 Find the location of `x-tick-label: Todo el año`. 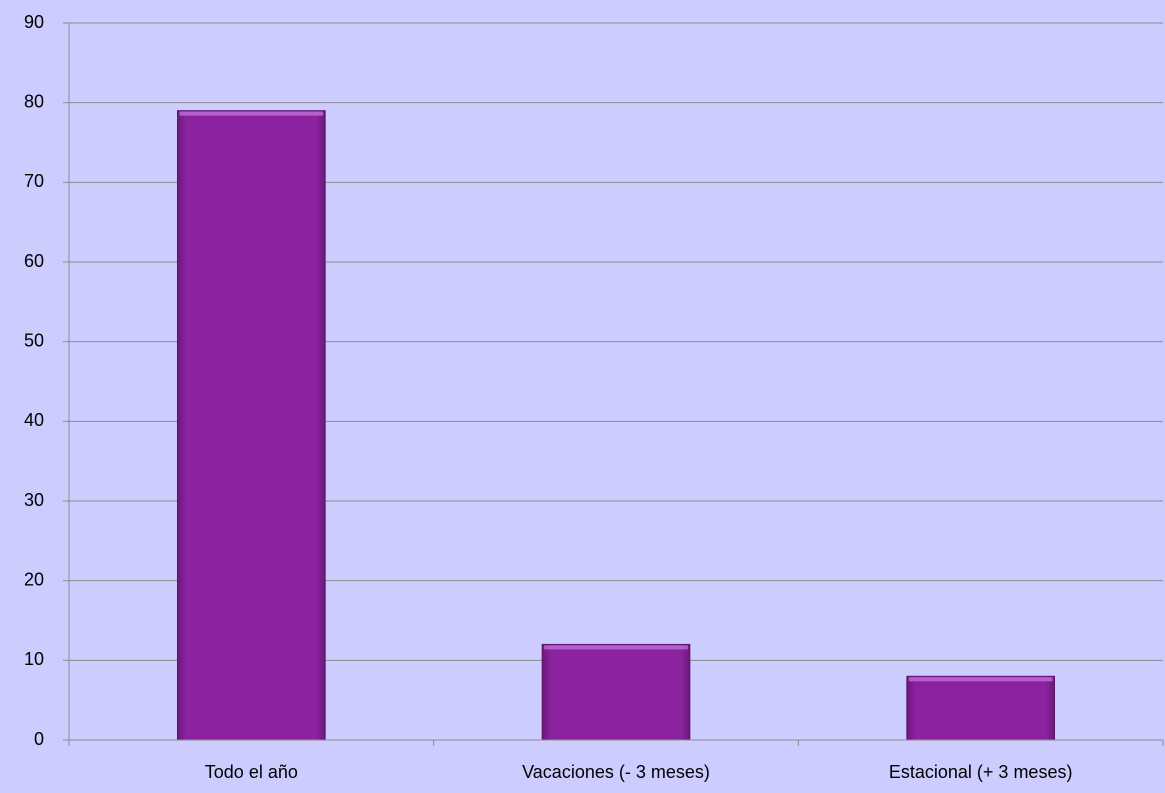

x-tick-label: Todo el año is located at coordinates (251, 772).